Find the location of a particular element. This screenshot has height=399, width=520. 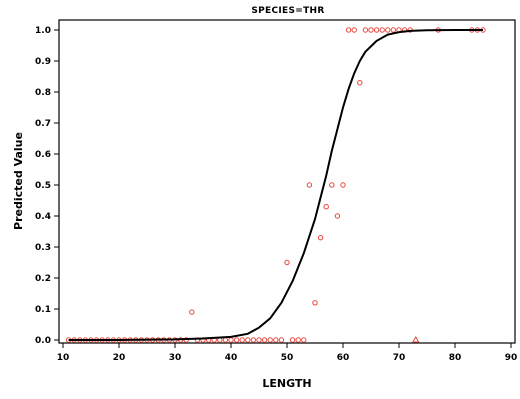

y-tick-label: 0.3 is located at coordinates (43, 248).